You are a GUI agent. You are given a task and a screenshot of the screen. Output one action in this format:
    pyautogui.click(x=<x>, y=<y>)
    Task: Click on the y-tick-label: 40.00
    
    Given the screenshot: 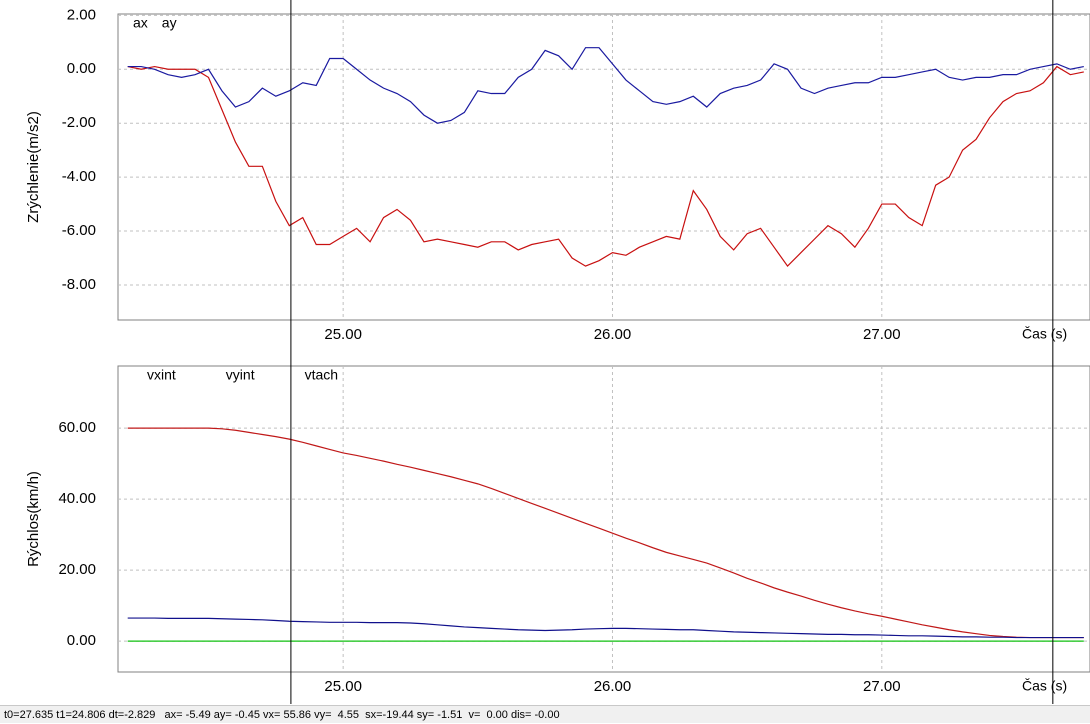 What is the action you would take?
    pyautogui.click(x=77, y=498)
    